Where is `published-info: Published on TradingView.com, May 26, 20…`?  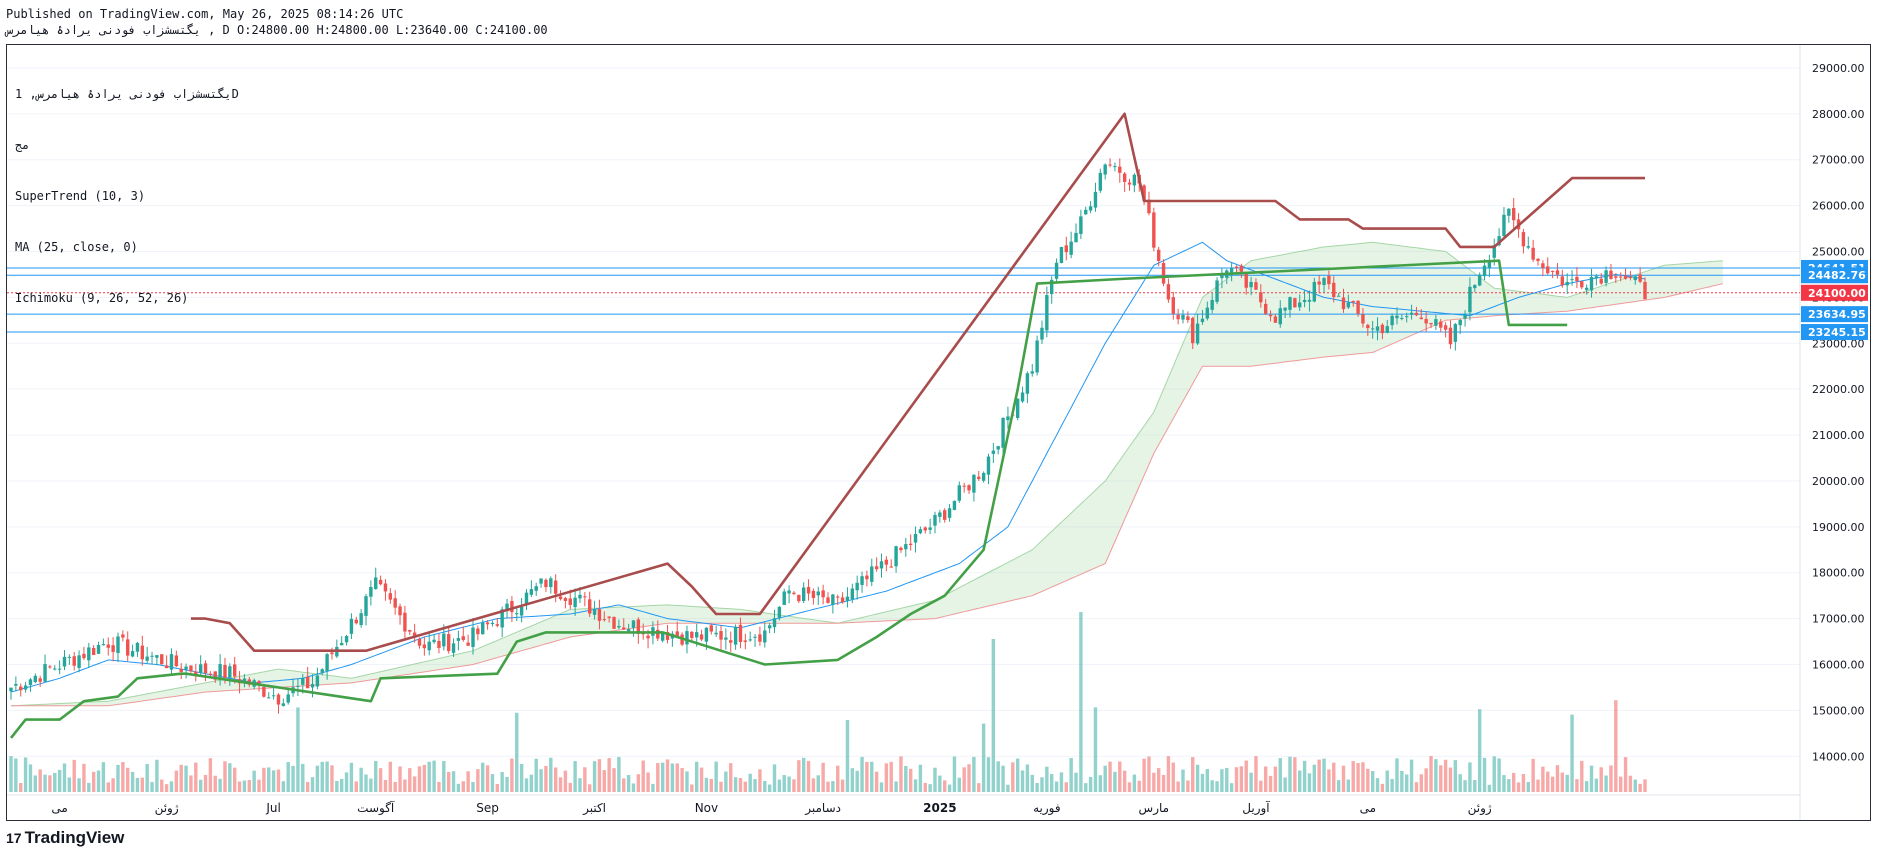
published-info: Published on TradingView.com, May 26, 20… is located at coordinates (205, 14).